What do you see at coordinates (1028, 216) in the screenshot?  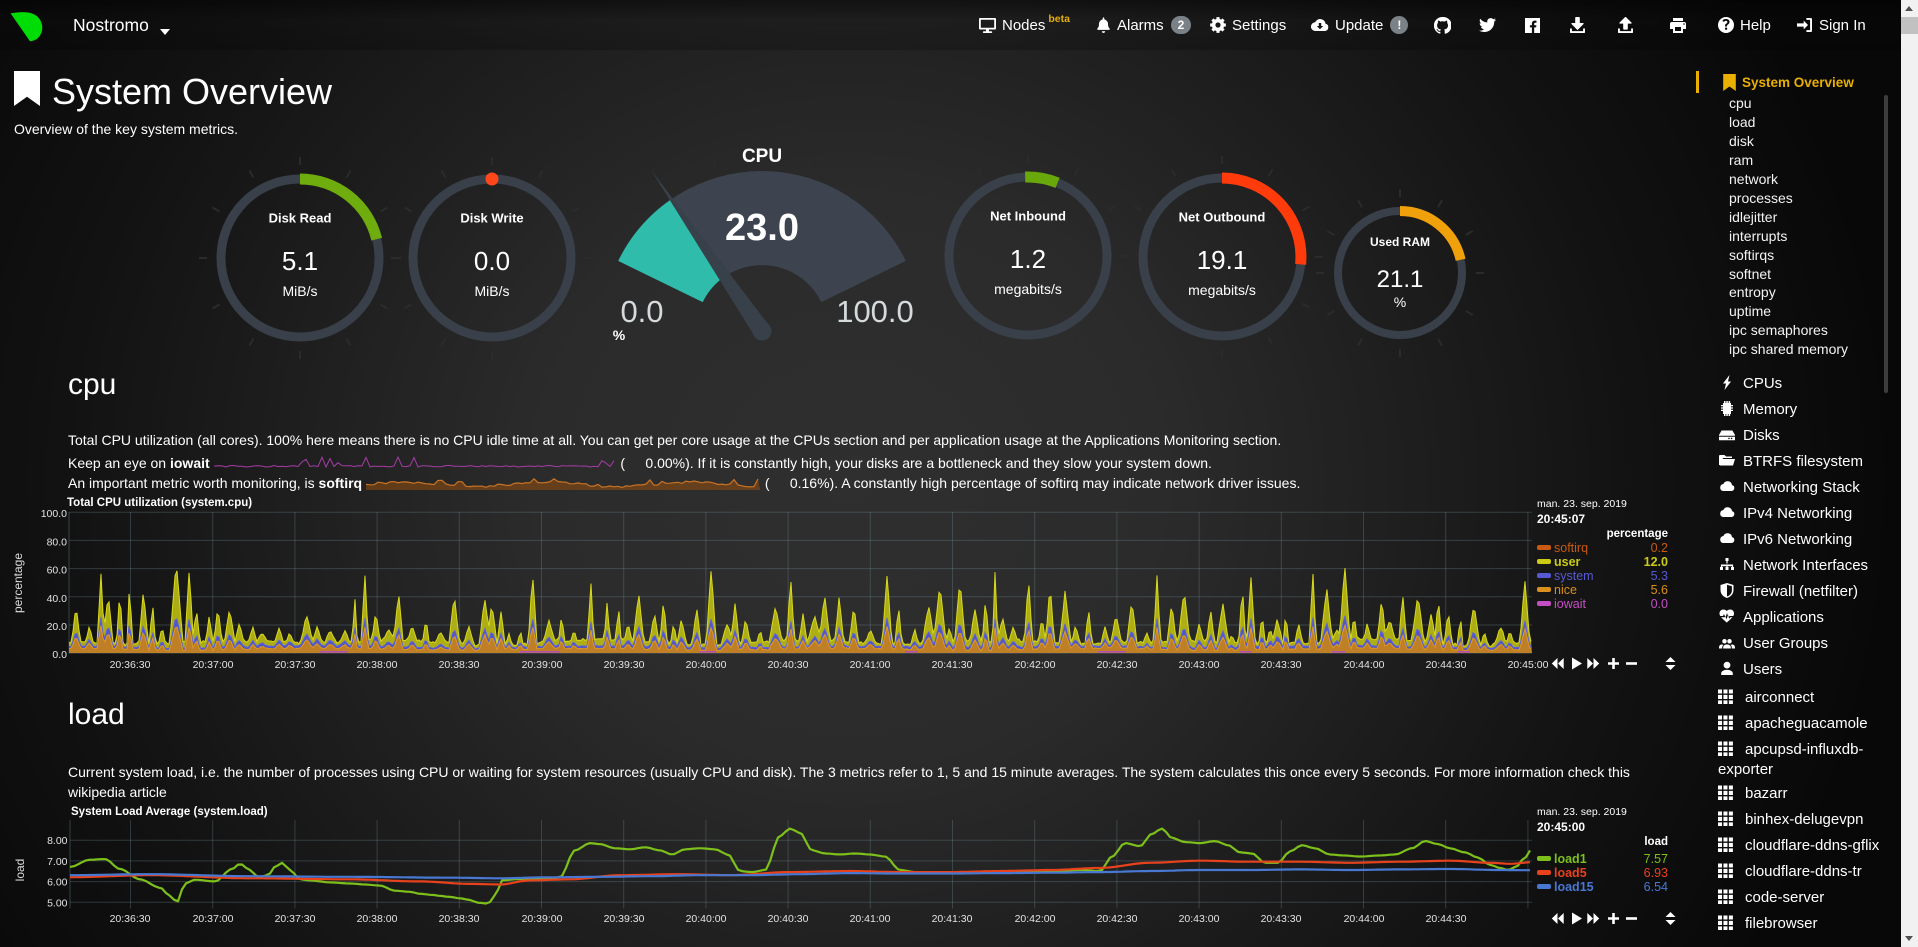 I see `svg-text: Net Inbound` at bounding box center [1028, 216].